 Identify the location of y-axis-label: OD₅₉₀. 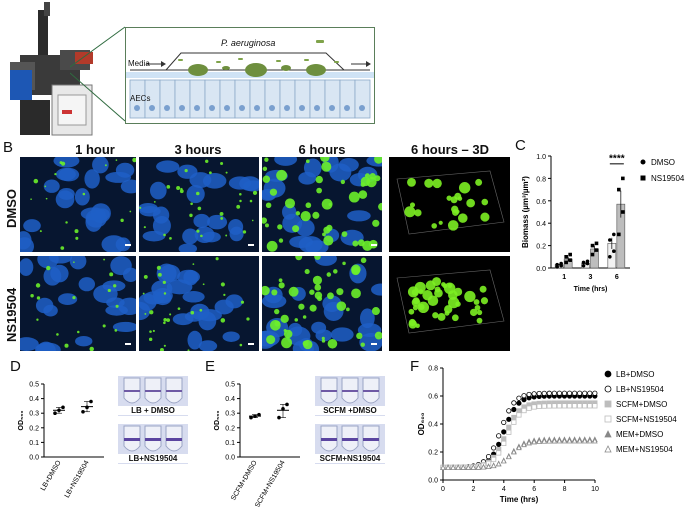
(21, 420).